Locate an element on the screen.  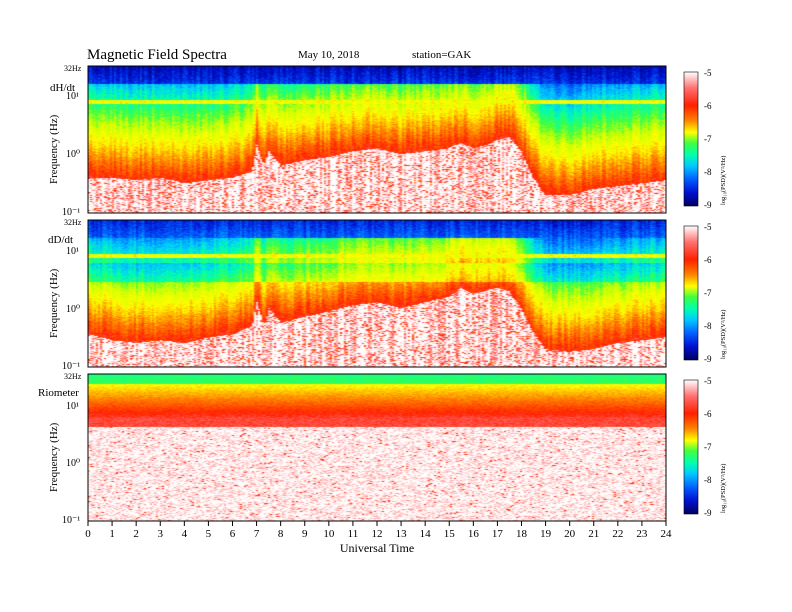
x-tick-label: 22 is located at coordinates (617, 534).